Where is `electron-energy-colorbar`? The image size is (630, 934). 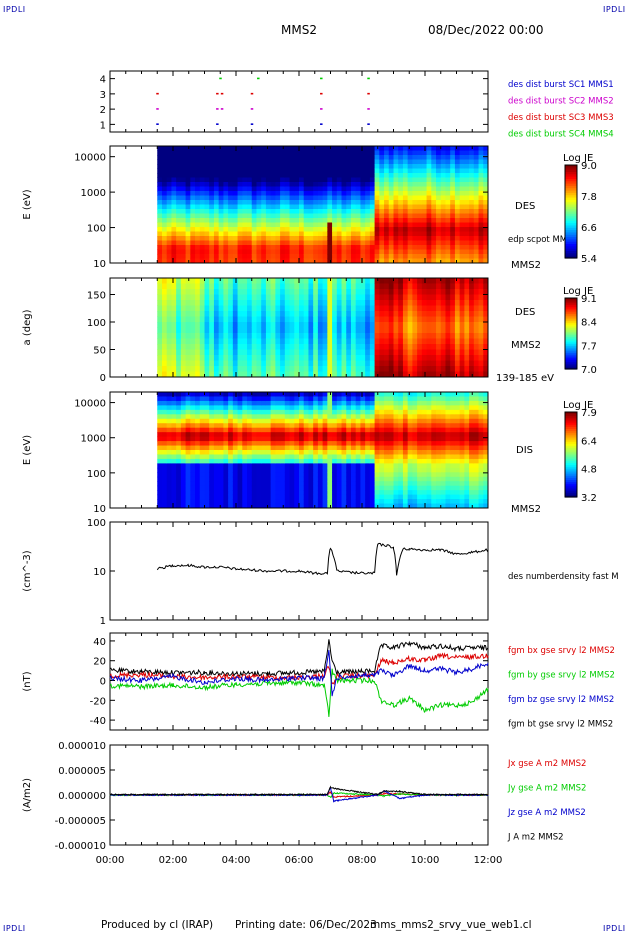 electron-energy-colorbar is located at coordinates (571, 211).